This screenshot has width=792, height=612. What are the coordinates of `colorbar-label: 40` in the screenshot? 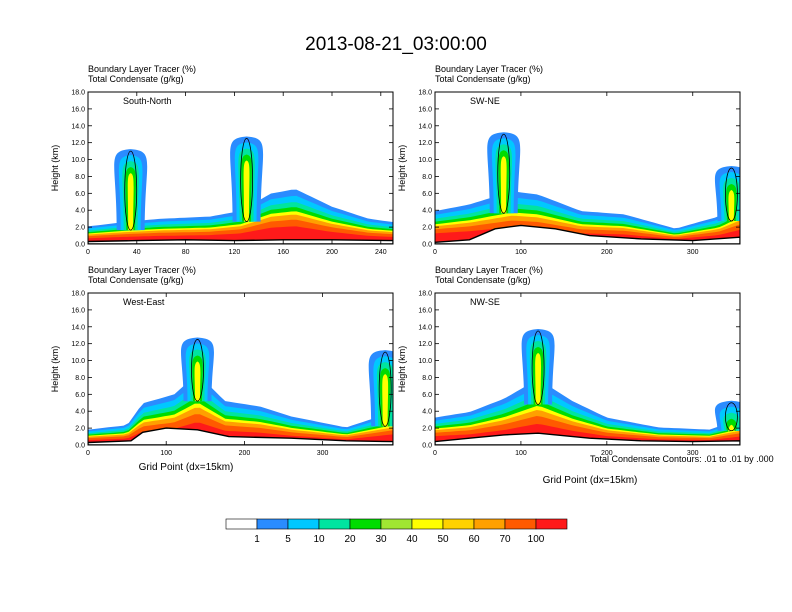 It's located at (412, 539).